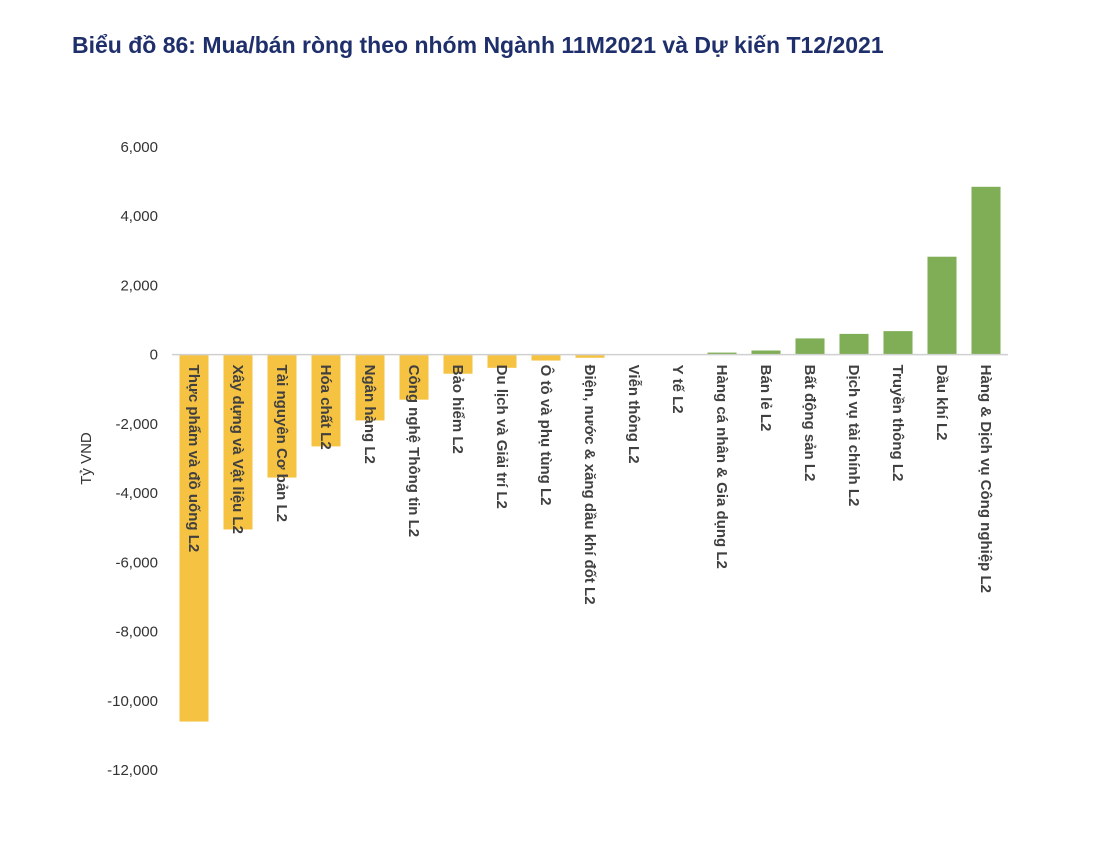 This screenshot has width=1098, height=850. Describe the element at coordinates (721, 467) in the screenshot. I see `category-label: Hàng cá nhân & Gia dụng L2` at that location.